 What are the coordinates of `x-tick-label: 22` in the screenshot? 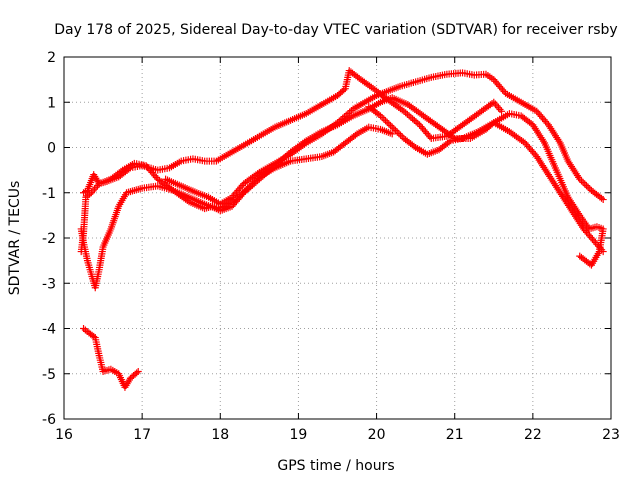 It's located at (533, 435).